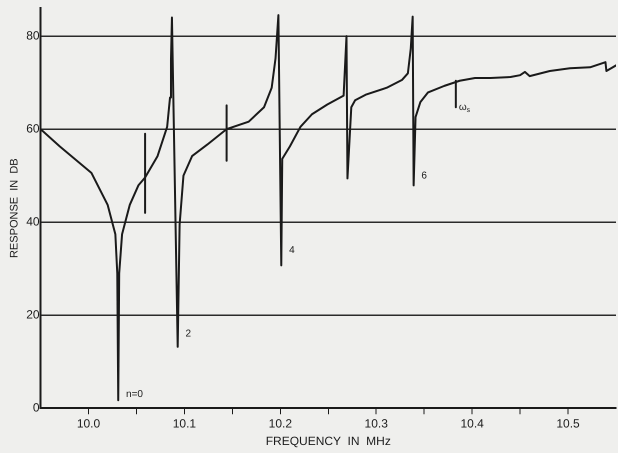 The height and width of the screenshot is (453, 618). What do you see at coordinates (292, 250) in the screenshot?
I see `annotation: 4` at bounding box center [292, 250].